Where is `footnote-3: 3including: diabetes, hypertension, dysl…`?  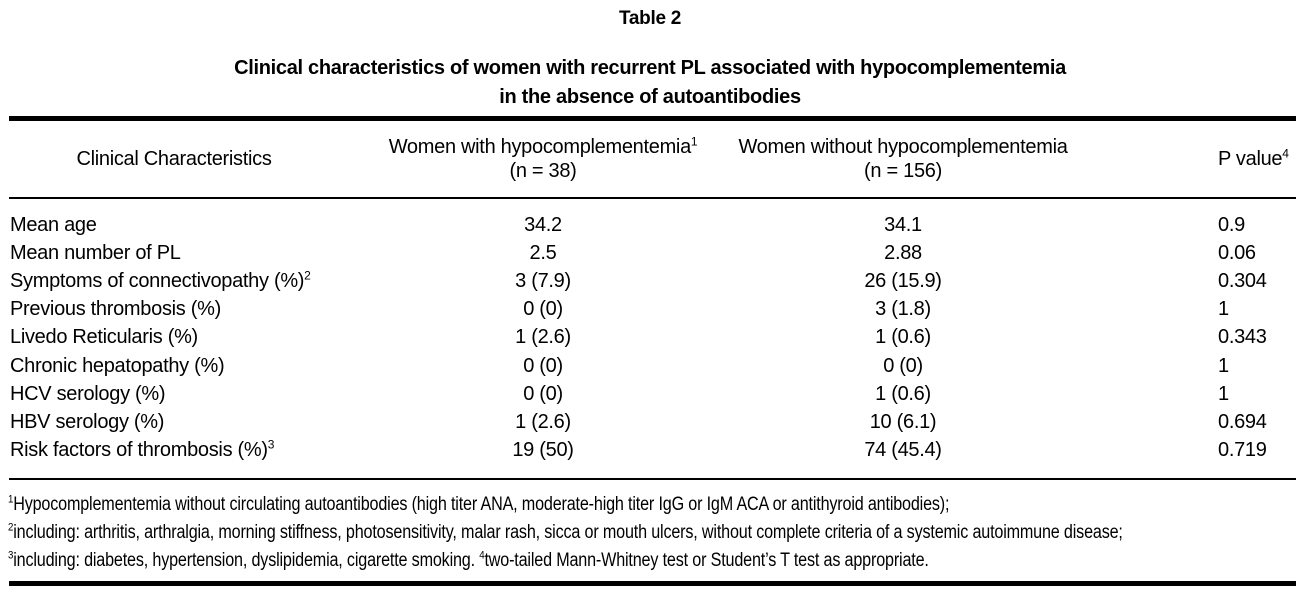
footnote-3: 3including: diabetes, hypertension, dysl… is located at coordinates (468, 560).